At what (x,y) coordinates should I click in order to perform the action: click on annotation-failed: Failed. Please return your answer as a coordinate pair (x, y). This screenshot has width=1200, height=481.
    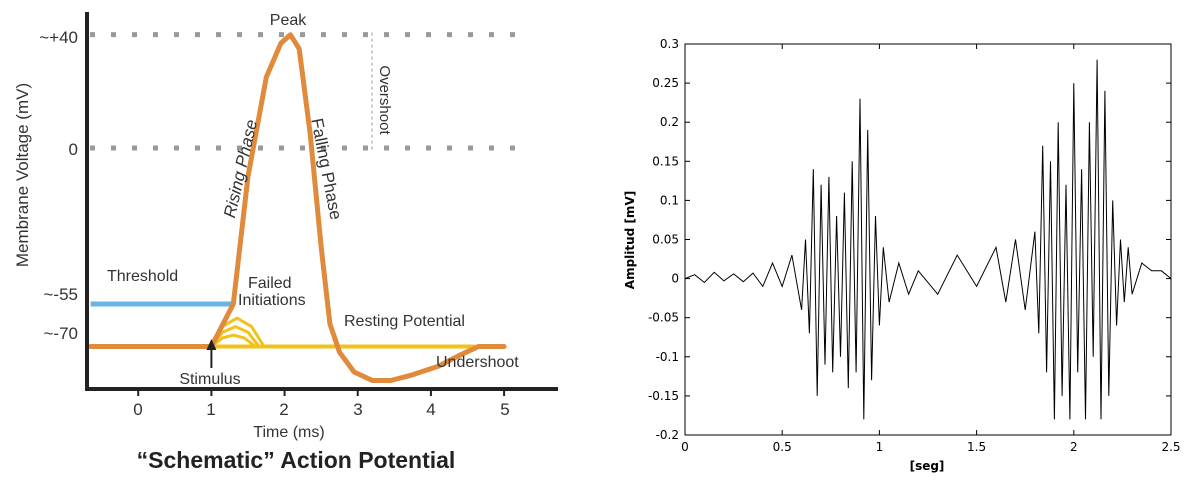
    Looking at the image, I should click on (270, 283).